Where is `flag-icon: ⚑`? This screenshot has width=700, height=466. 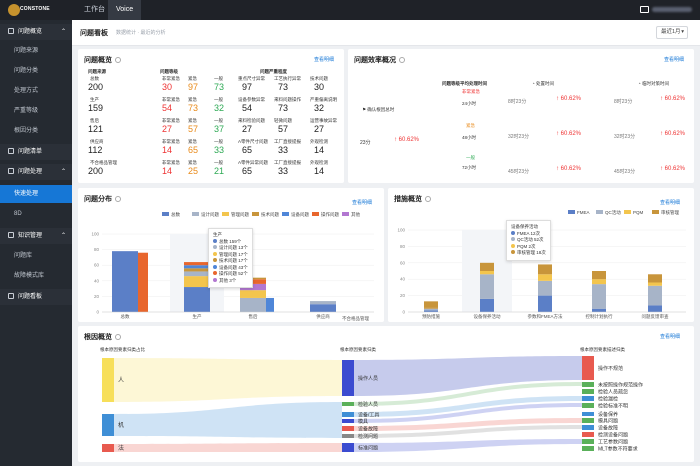
flag-icon: ⚑ is located at coordinates (365, 109).